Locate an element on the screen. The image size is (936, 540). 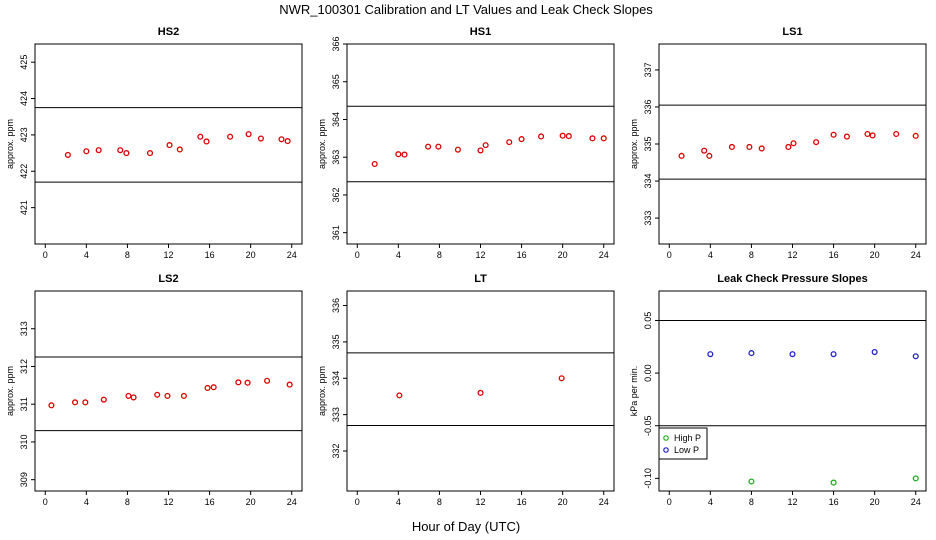
x-axis-title: Hour of Day (UTC) is located at coordinates (466, 526).